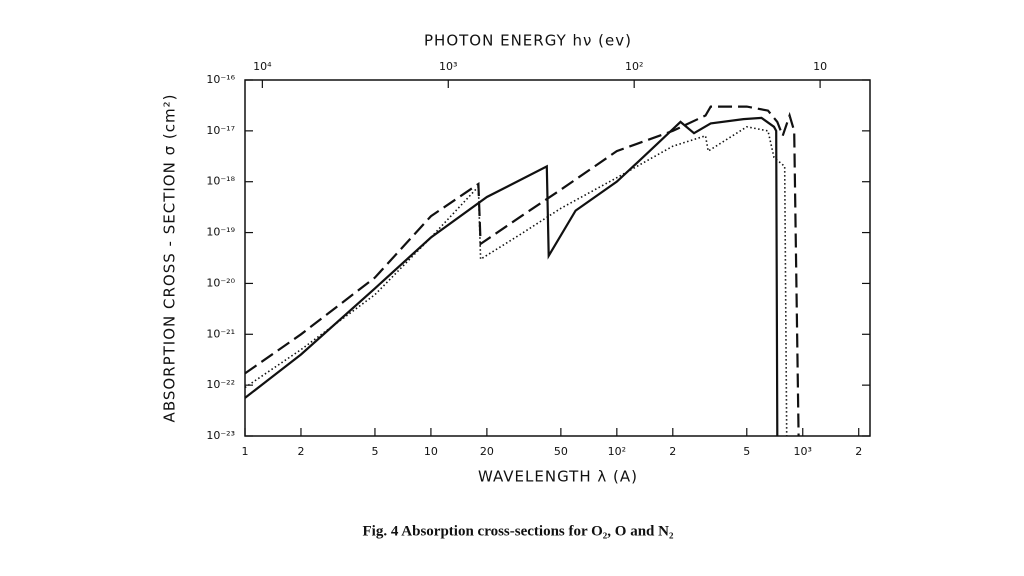 The image size is (1024, 576). Describe the element at coordinates (220, 282) in the screenshot. I see `y-tick-label: 10⁻²⁰` at that location.